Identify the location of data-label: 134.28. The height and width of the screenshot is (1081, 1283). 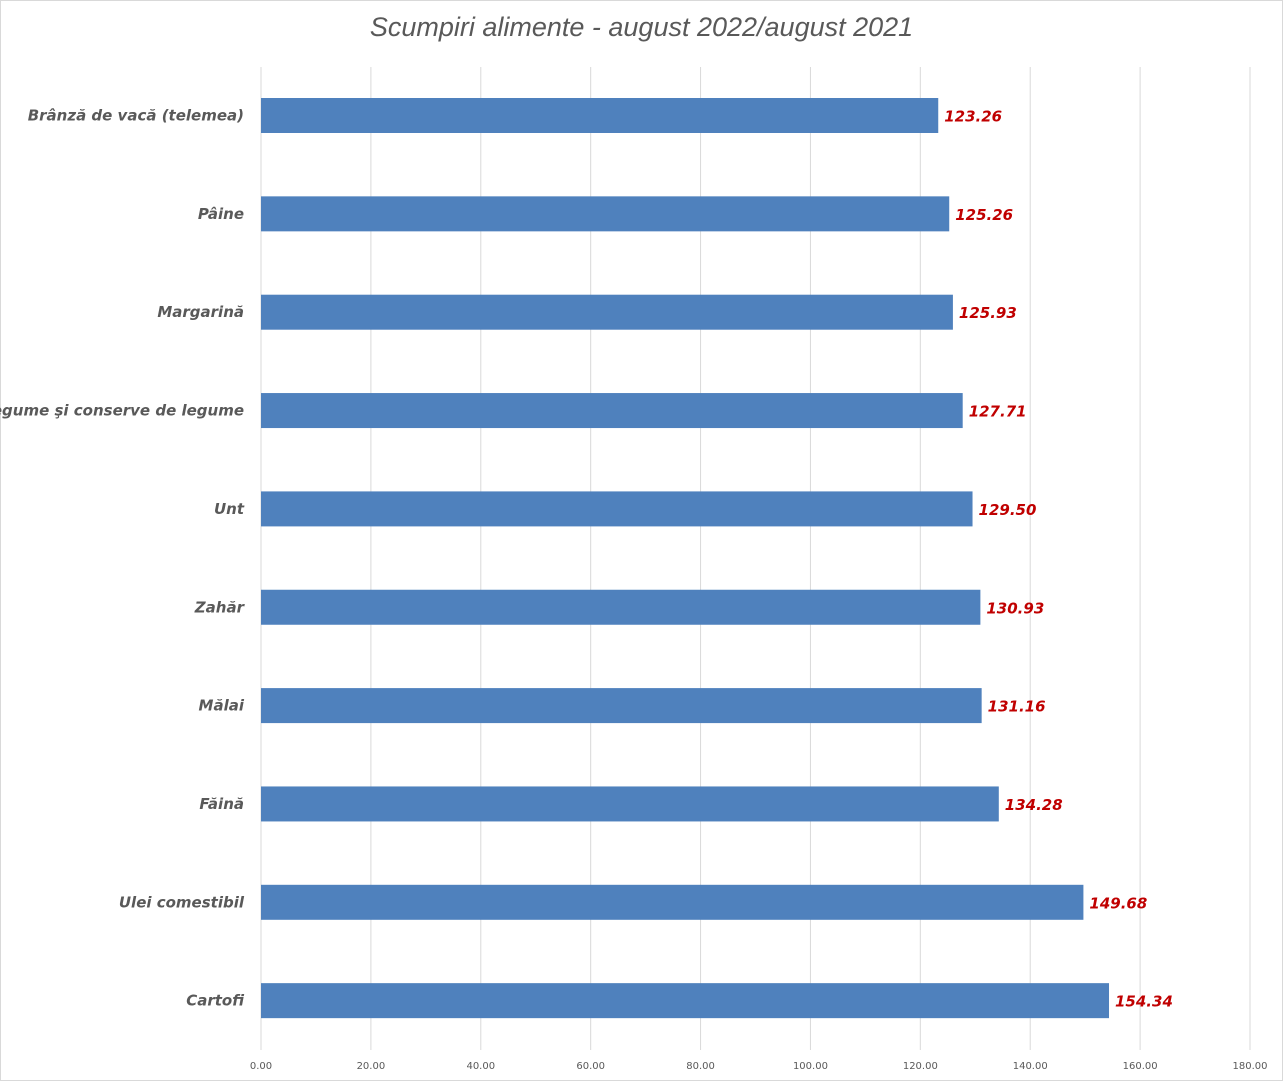
(1034, 805).